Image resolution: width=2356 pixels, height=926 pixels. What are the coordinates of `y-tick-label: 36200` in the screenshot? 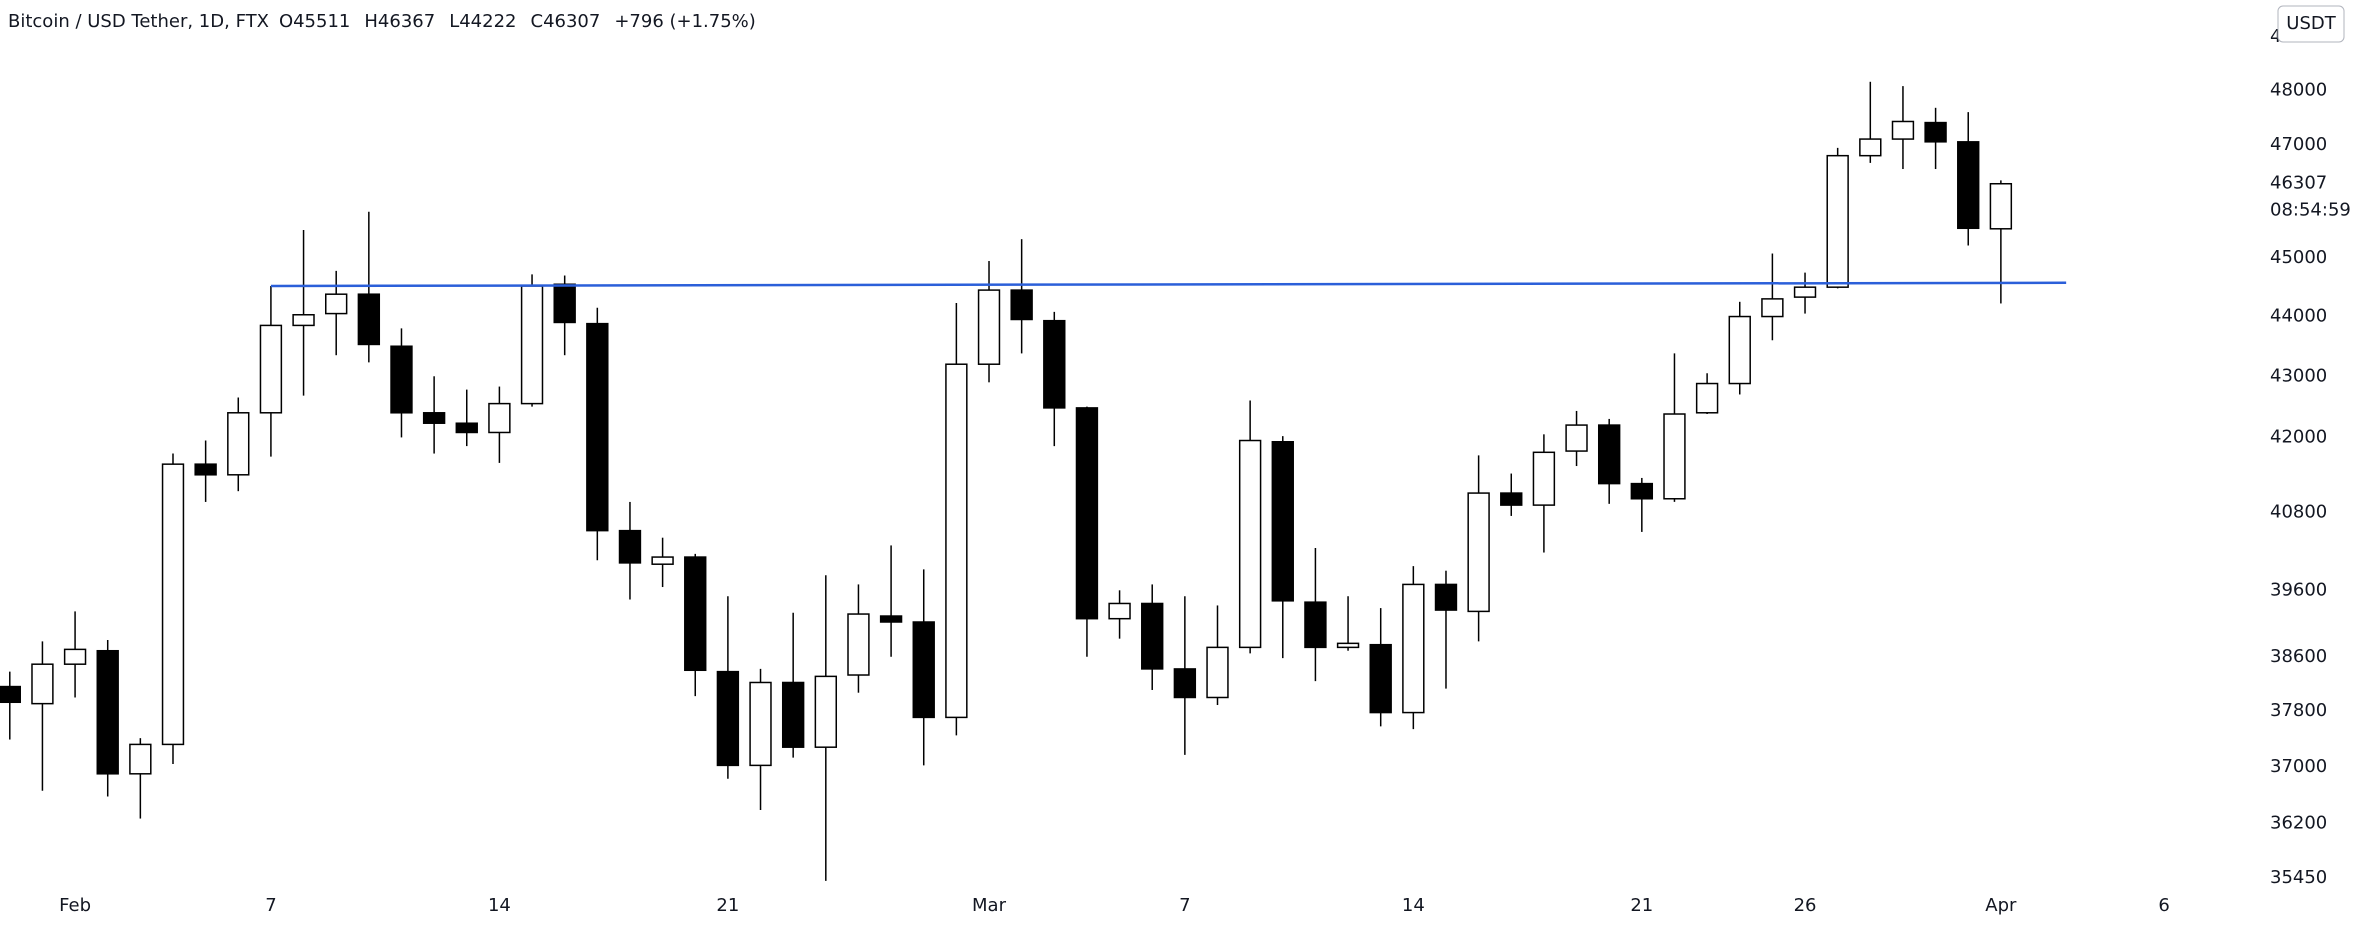 It's located at (2298, 823).